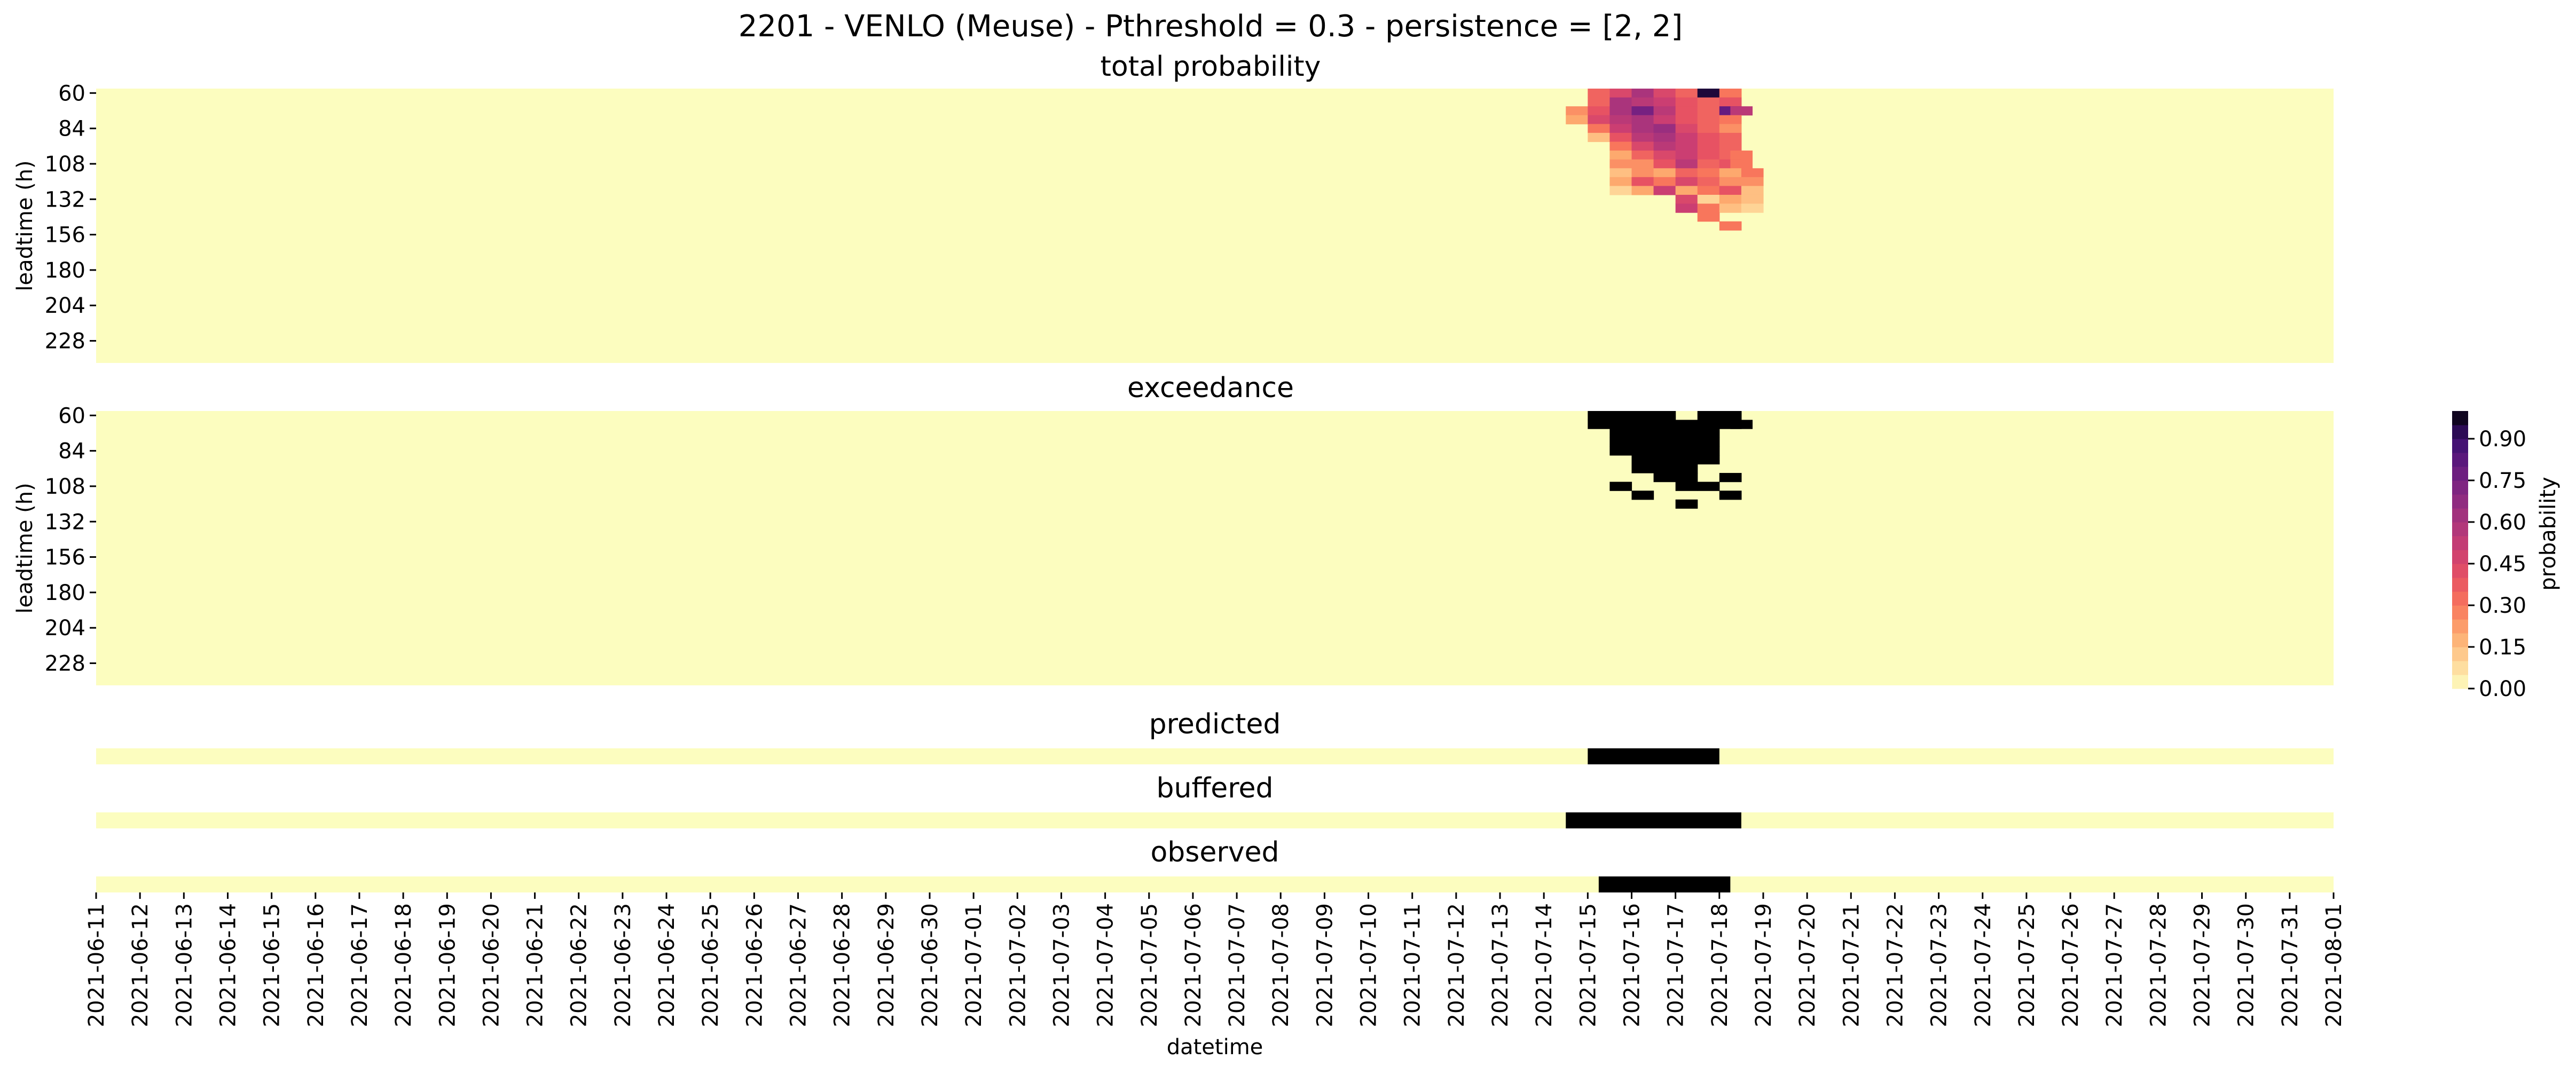 The width and height of the screenshot is (2576, 1075). I want to click on colorbar-tick-label: 0.45, so click(2502, 564).